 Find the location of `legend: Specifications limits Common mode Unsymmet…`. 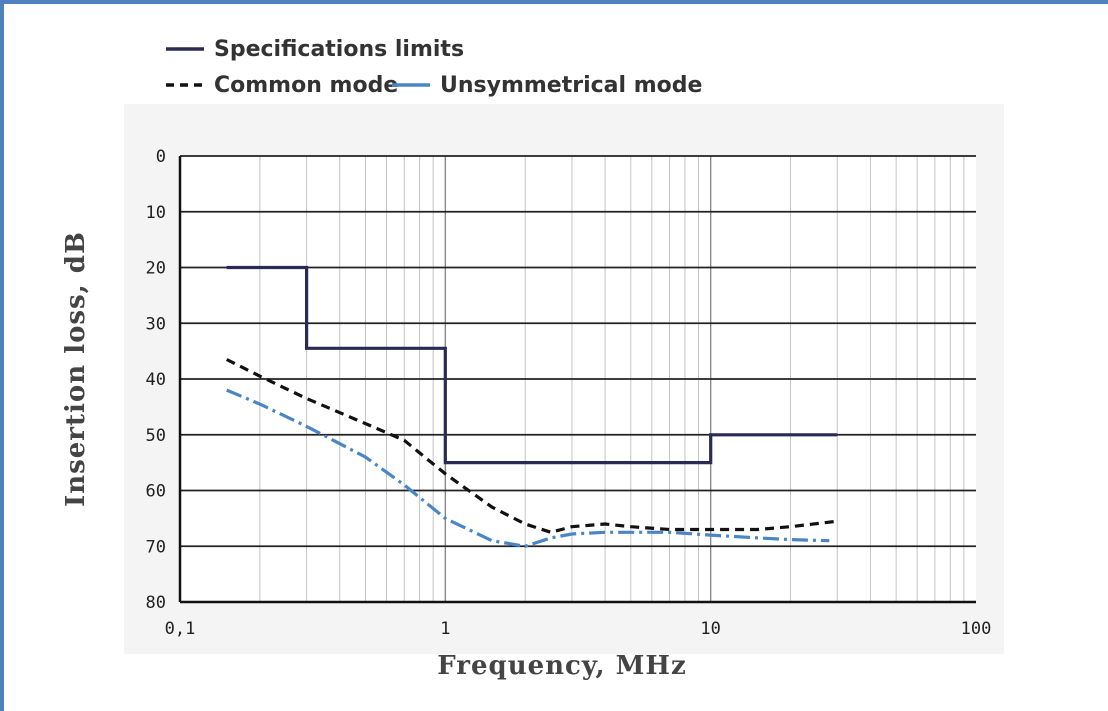

legend: Specifications limits Common mode Unsymmet… is located at coordinates (434, 67).